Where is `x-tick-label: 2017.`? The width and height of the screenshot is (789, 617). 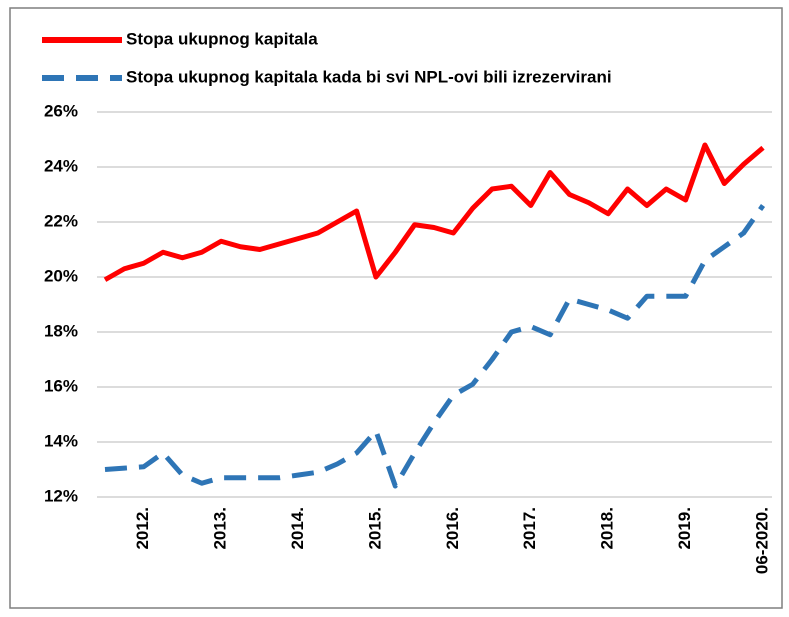 x-tick-label: 2017. is located at coordinates (529, 528).